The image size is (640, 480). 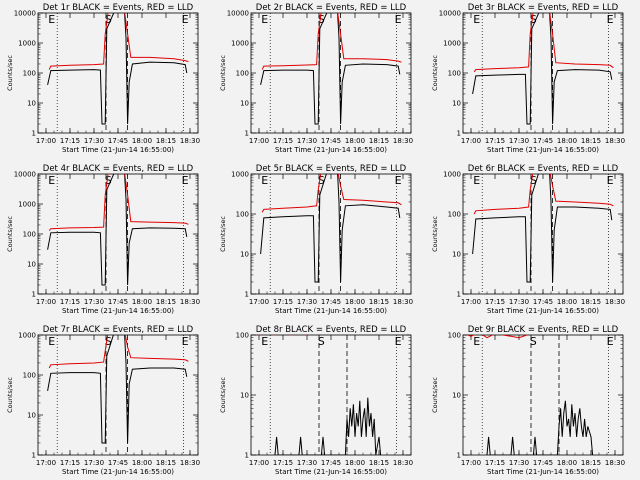 I want to click on panel-title: Det 1r BLACK = Events, RED = LLD, so click(x=118, y=8).